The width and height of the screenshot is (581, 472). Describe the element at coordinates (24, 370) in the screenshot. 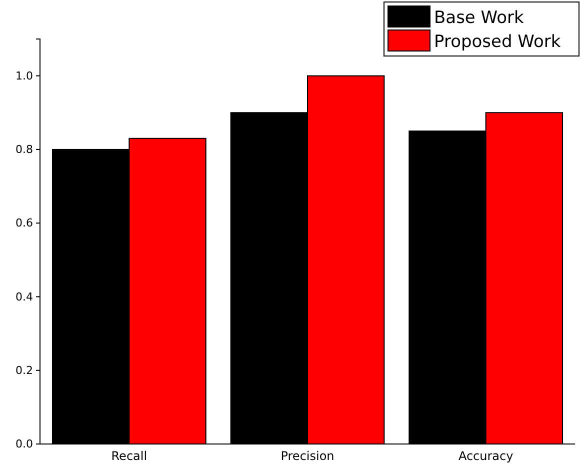

I see `y-tick-label: 0.2` at that location.